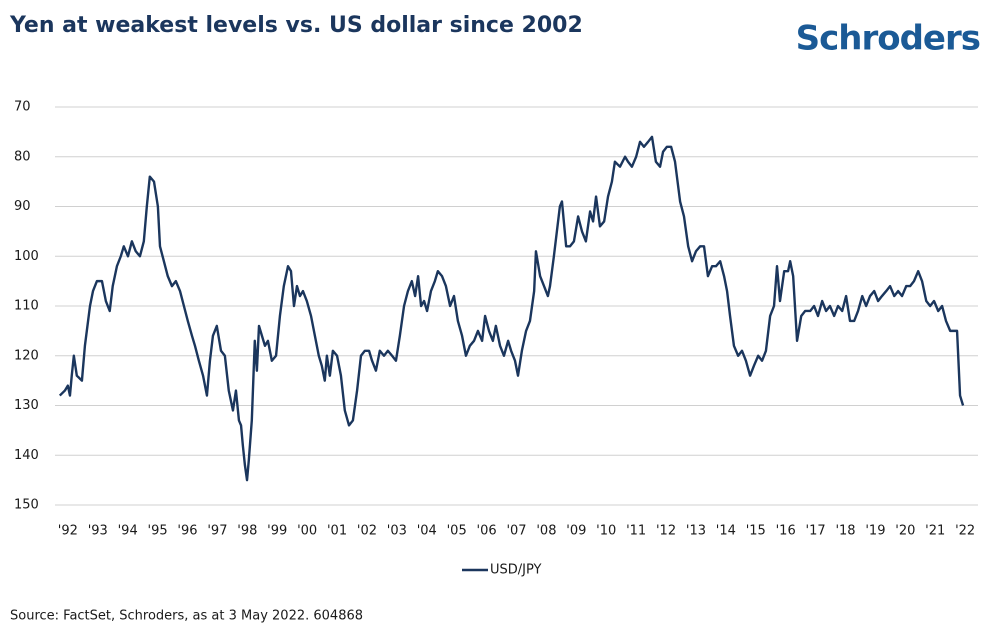 The height and width of the screenshot is (637, 1000). Describe the element at coordinates (22, 156) in the screenshot. I see `y-tick-label: 80` at that location.